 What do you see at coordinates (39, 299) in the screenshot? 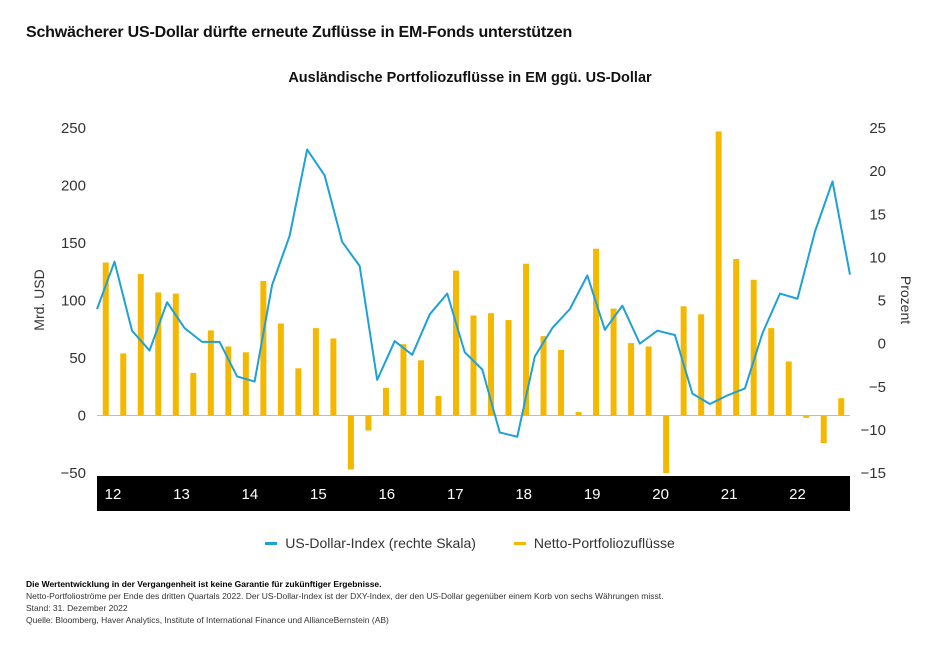
I see `y-axis-label-left: Mrd. USD` at bounding box center [39, 299].